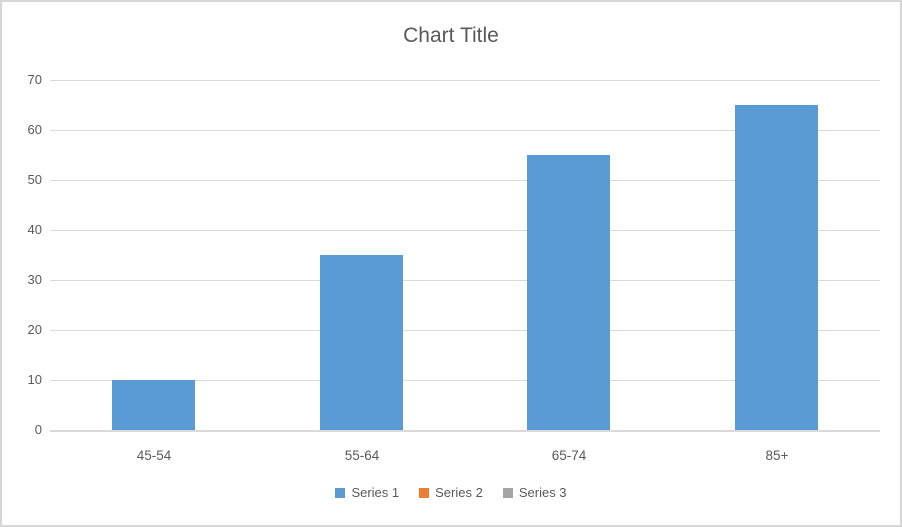  I want to click on x-axis-label: 55-64, so click(362, 455).